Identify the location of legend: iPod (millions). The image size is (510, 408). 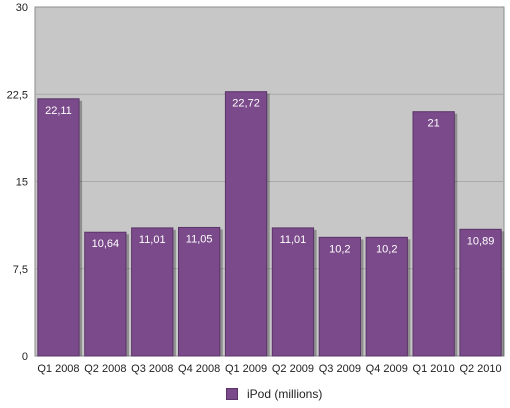
(274, 394).